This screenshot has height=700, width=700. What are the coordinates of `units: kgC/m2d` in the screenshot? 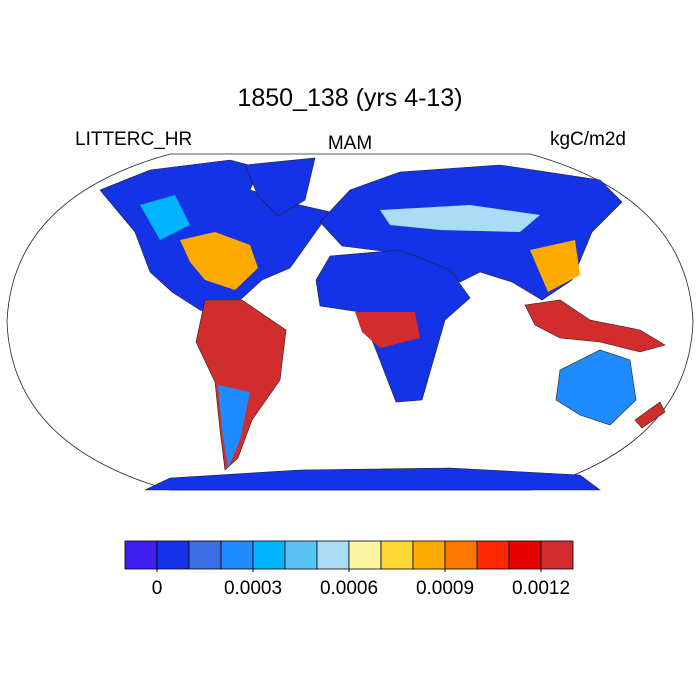 It's located at (588, 139).